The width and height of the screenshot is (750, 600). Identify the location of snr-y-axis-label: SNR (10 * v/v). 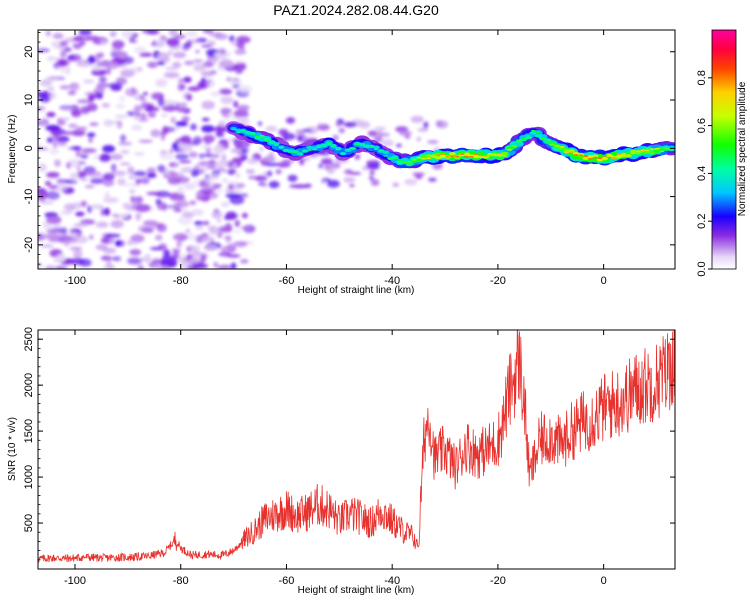
(12, 449).